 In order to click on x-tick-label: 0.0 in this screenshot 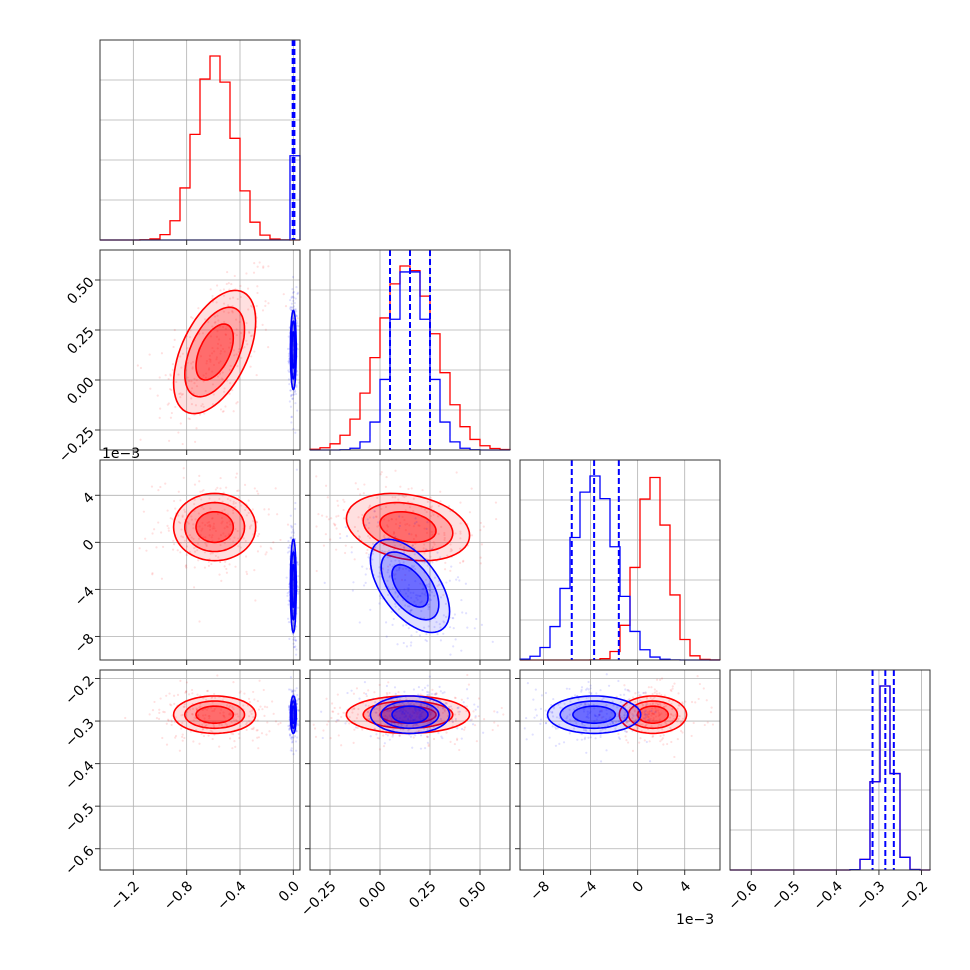, I will do `click(289, 891)`.